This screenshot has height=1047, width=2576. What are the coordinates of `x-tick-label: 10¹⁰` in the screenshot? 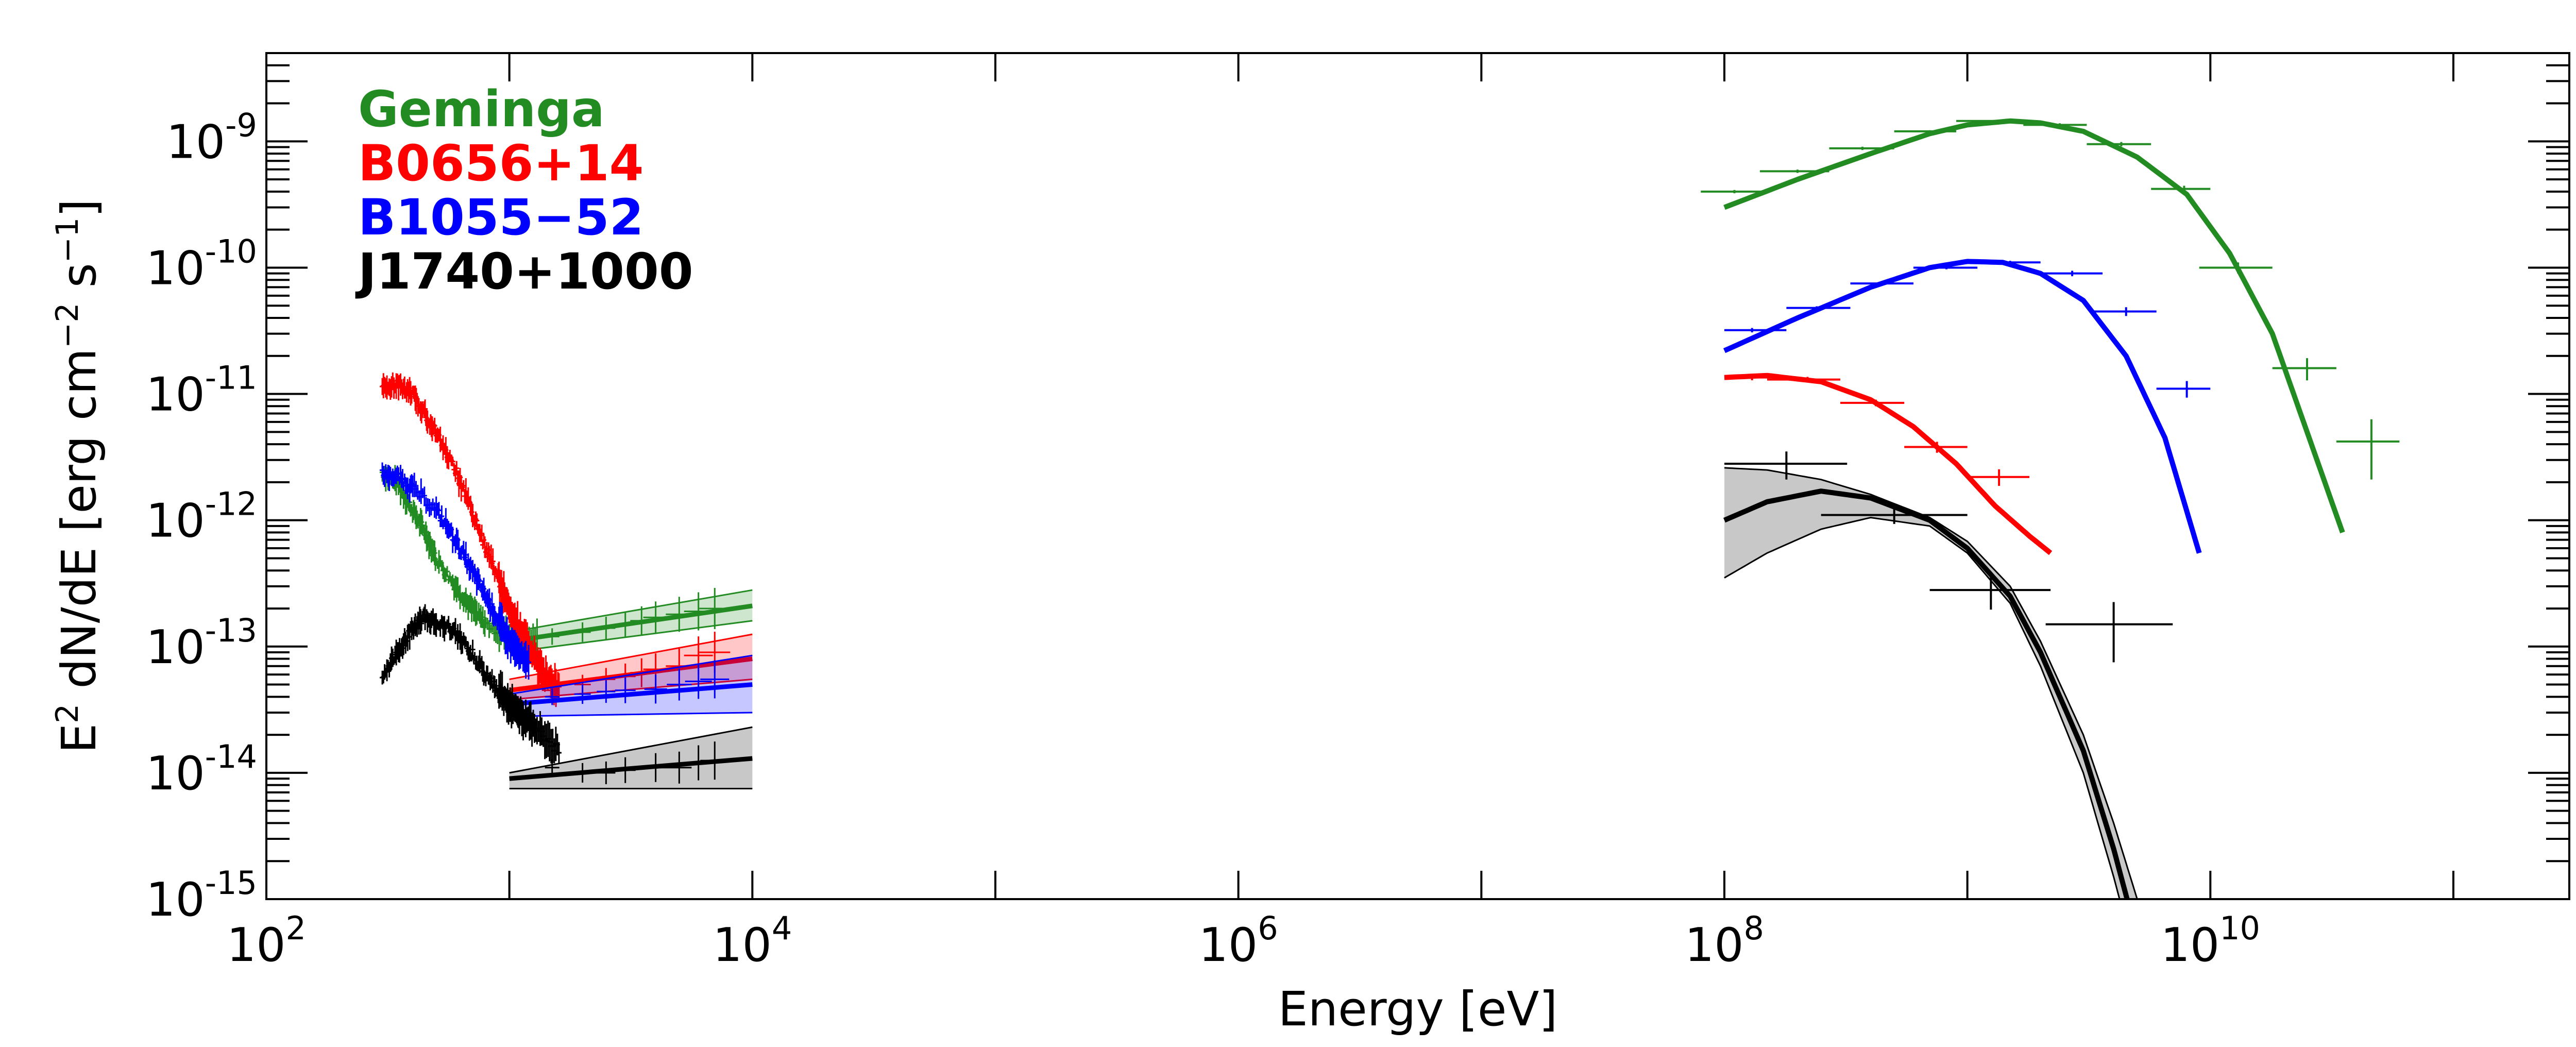 It's located at (2210, 940).